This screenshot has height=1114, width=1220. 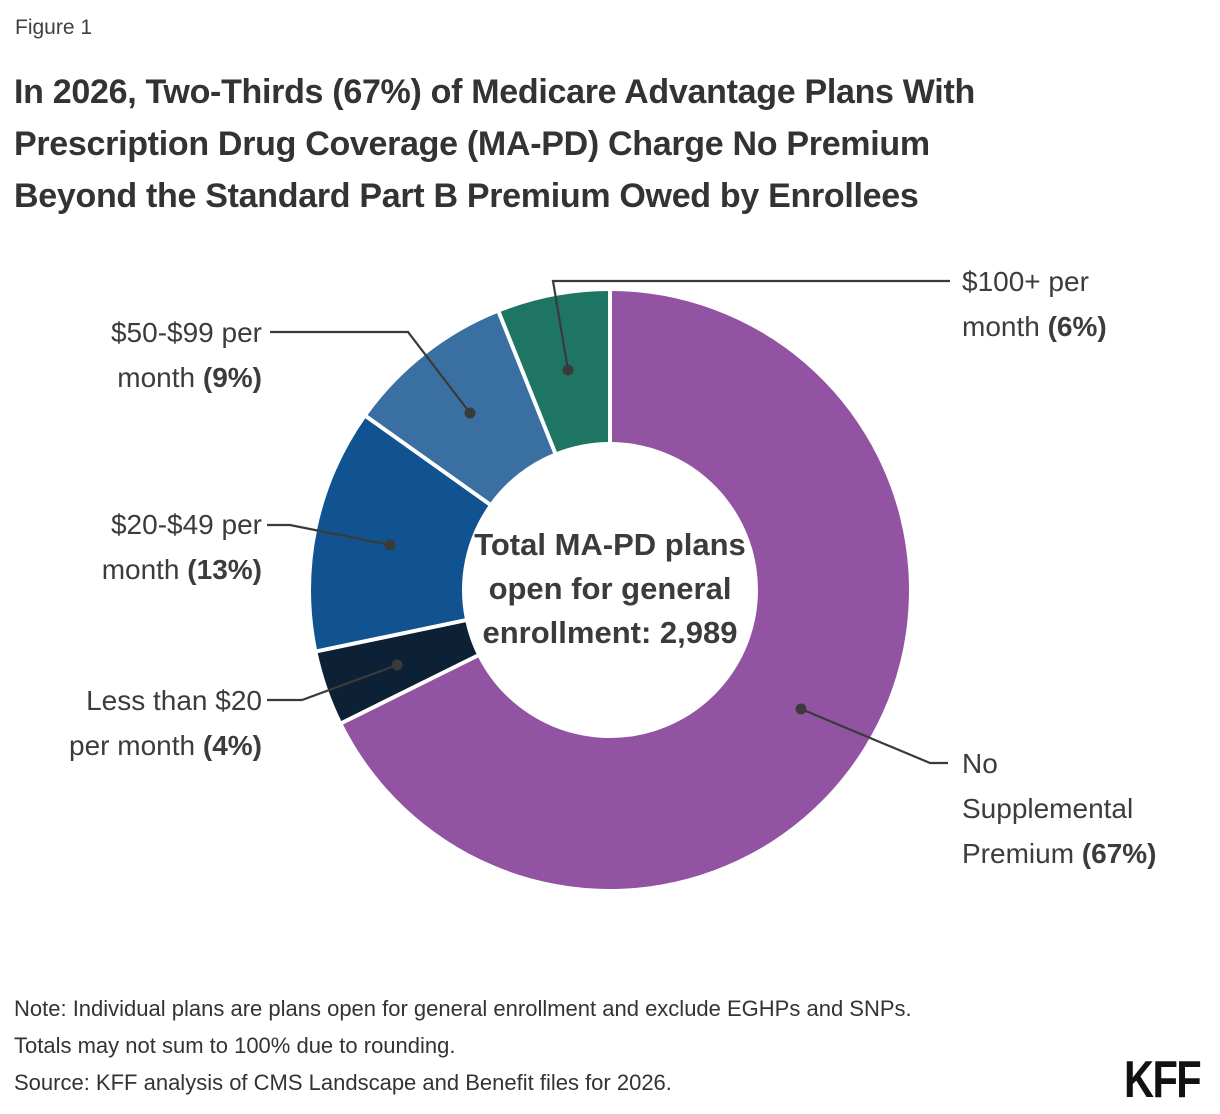 I want to click on label-50-99-per-month: $50-$99 per month (9%), so click(x=186, y=355).